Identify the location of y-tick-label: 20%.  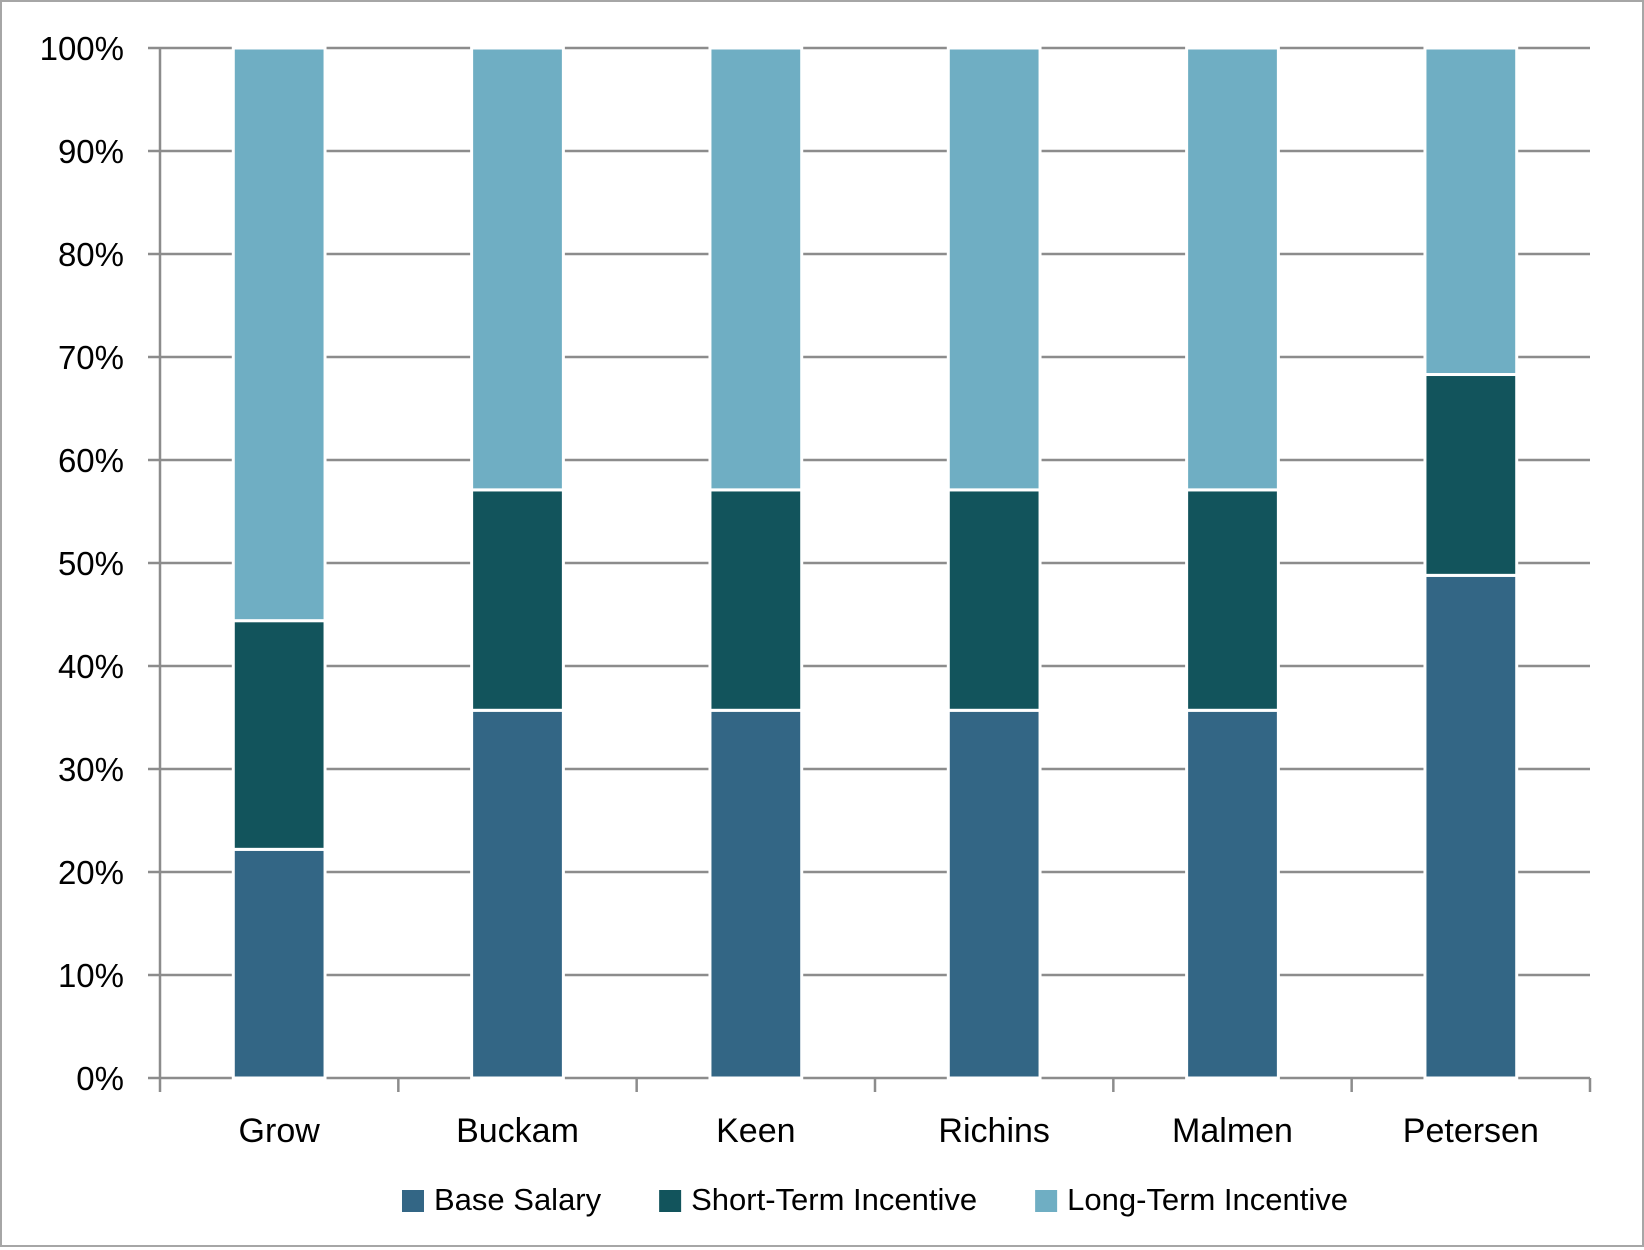
(91, 872).